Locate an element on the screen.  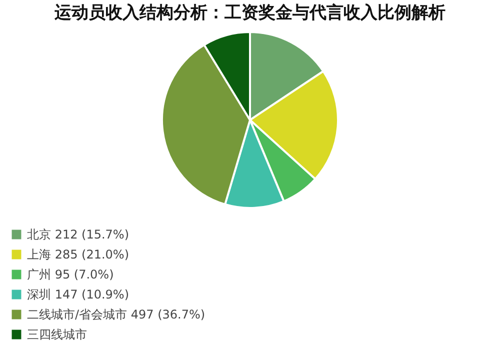
legend-label: 广州 95 (7.0%) is located at coordinates (70, 275).